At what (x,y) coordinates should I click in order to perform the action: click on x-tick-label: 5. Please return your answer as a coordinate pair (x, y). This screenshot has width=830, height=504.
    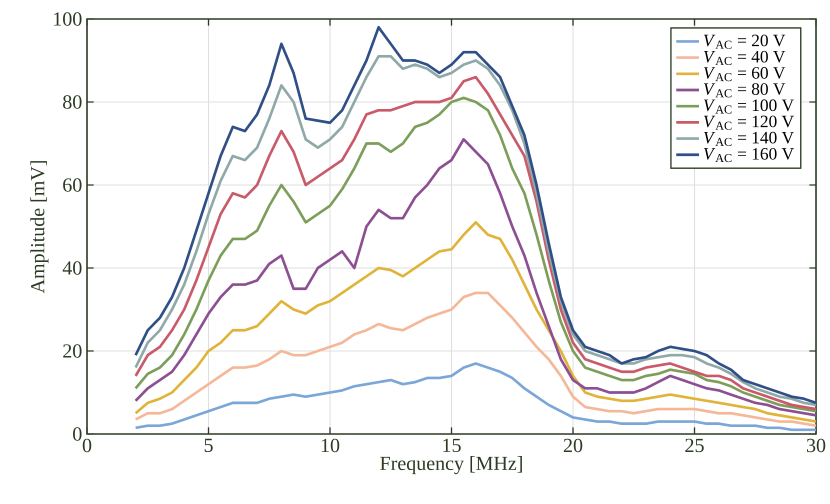
    Looking at the image, I should click on (208, 445).